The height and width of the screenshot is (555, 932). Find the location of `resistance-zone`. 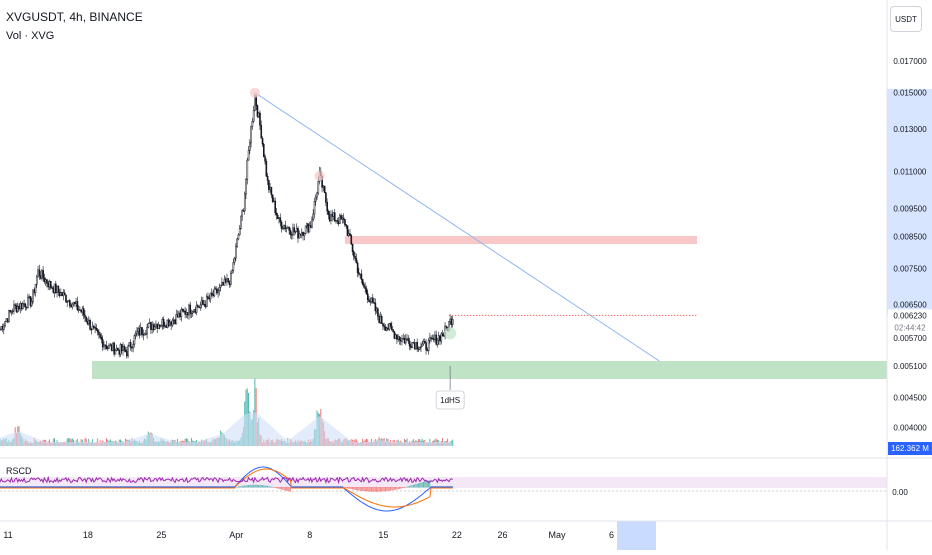

resistance-zone is located at coordinates (521, 240).